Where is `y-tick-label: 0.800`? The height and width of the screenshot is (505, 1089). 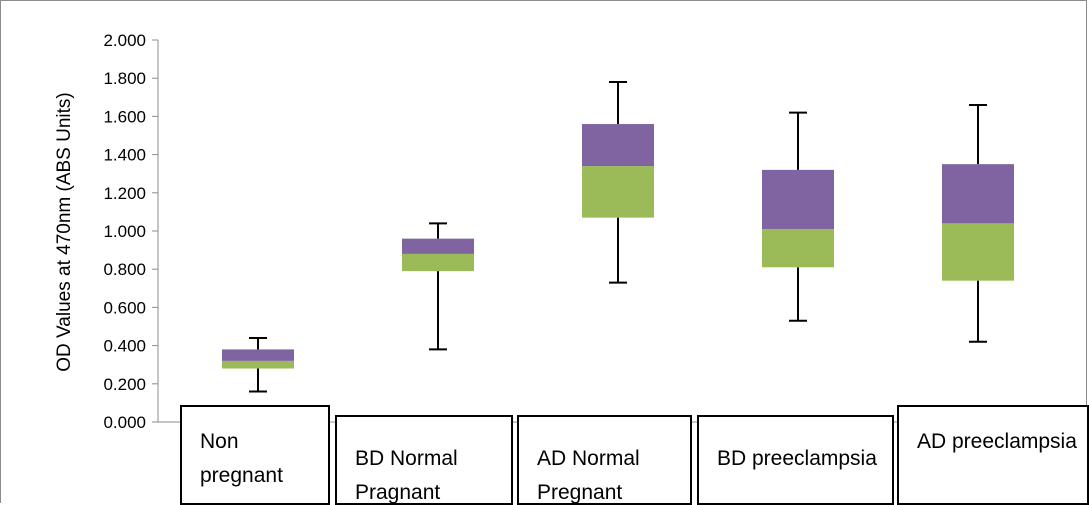
y-tick-label: 0.800 is located at coordinates (124, 269).